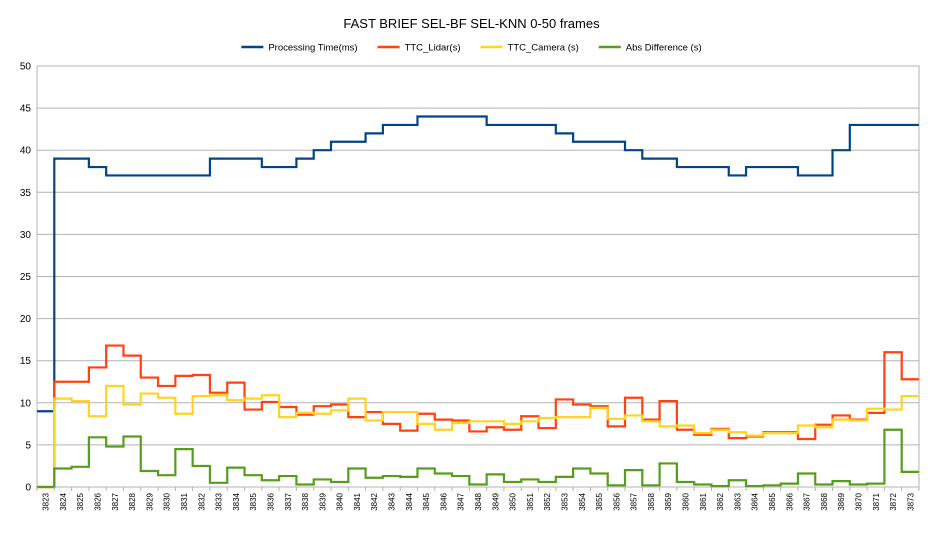  I want to click on x-tick-label: 3863, so click(737, 501).